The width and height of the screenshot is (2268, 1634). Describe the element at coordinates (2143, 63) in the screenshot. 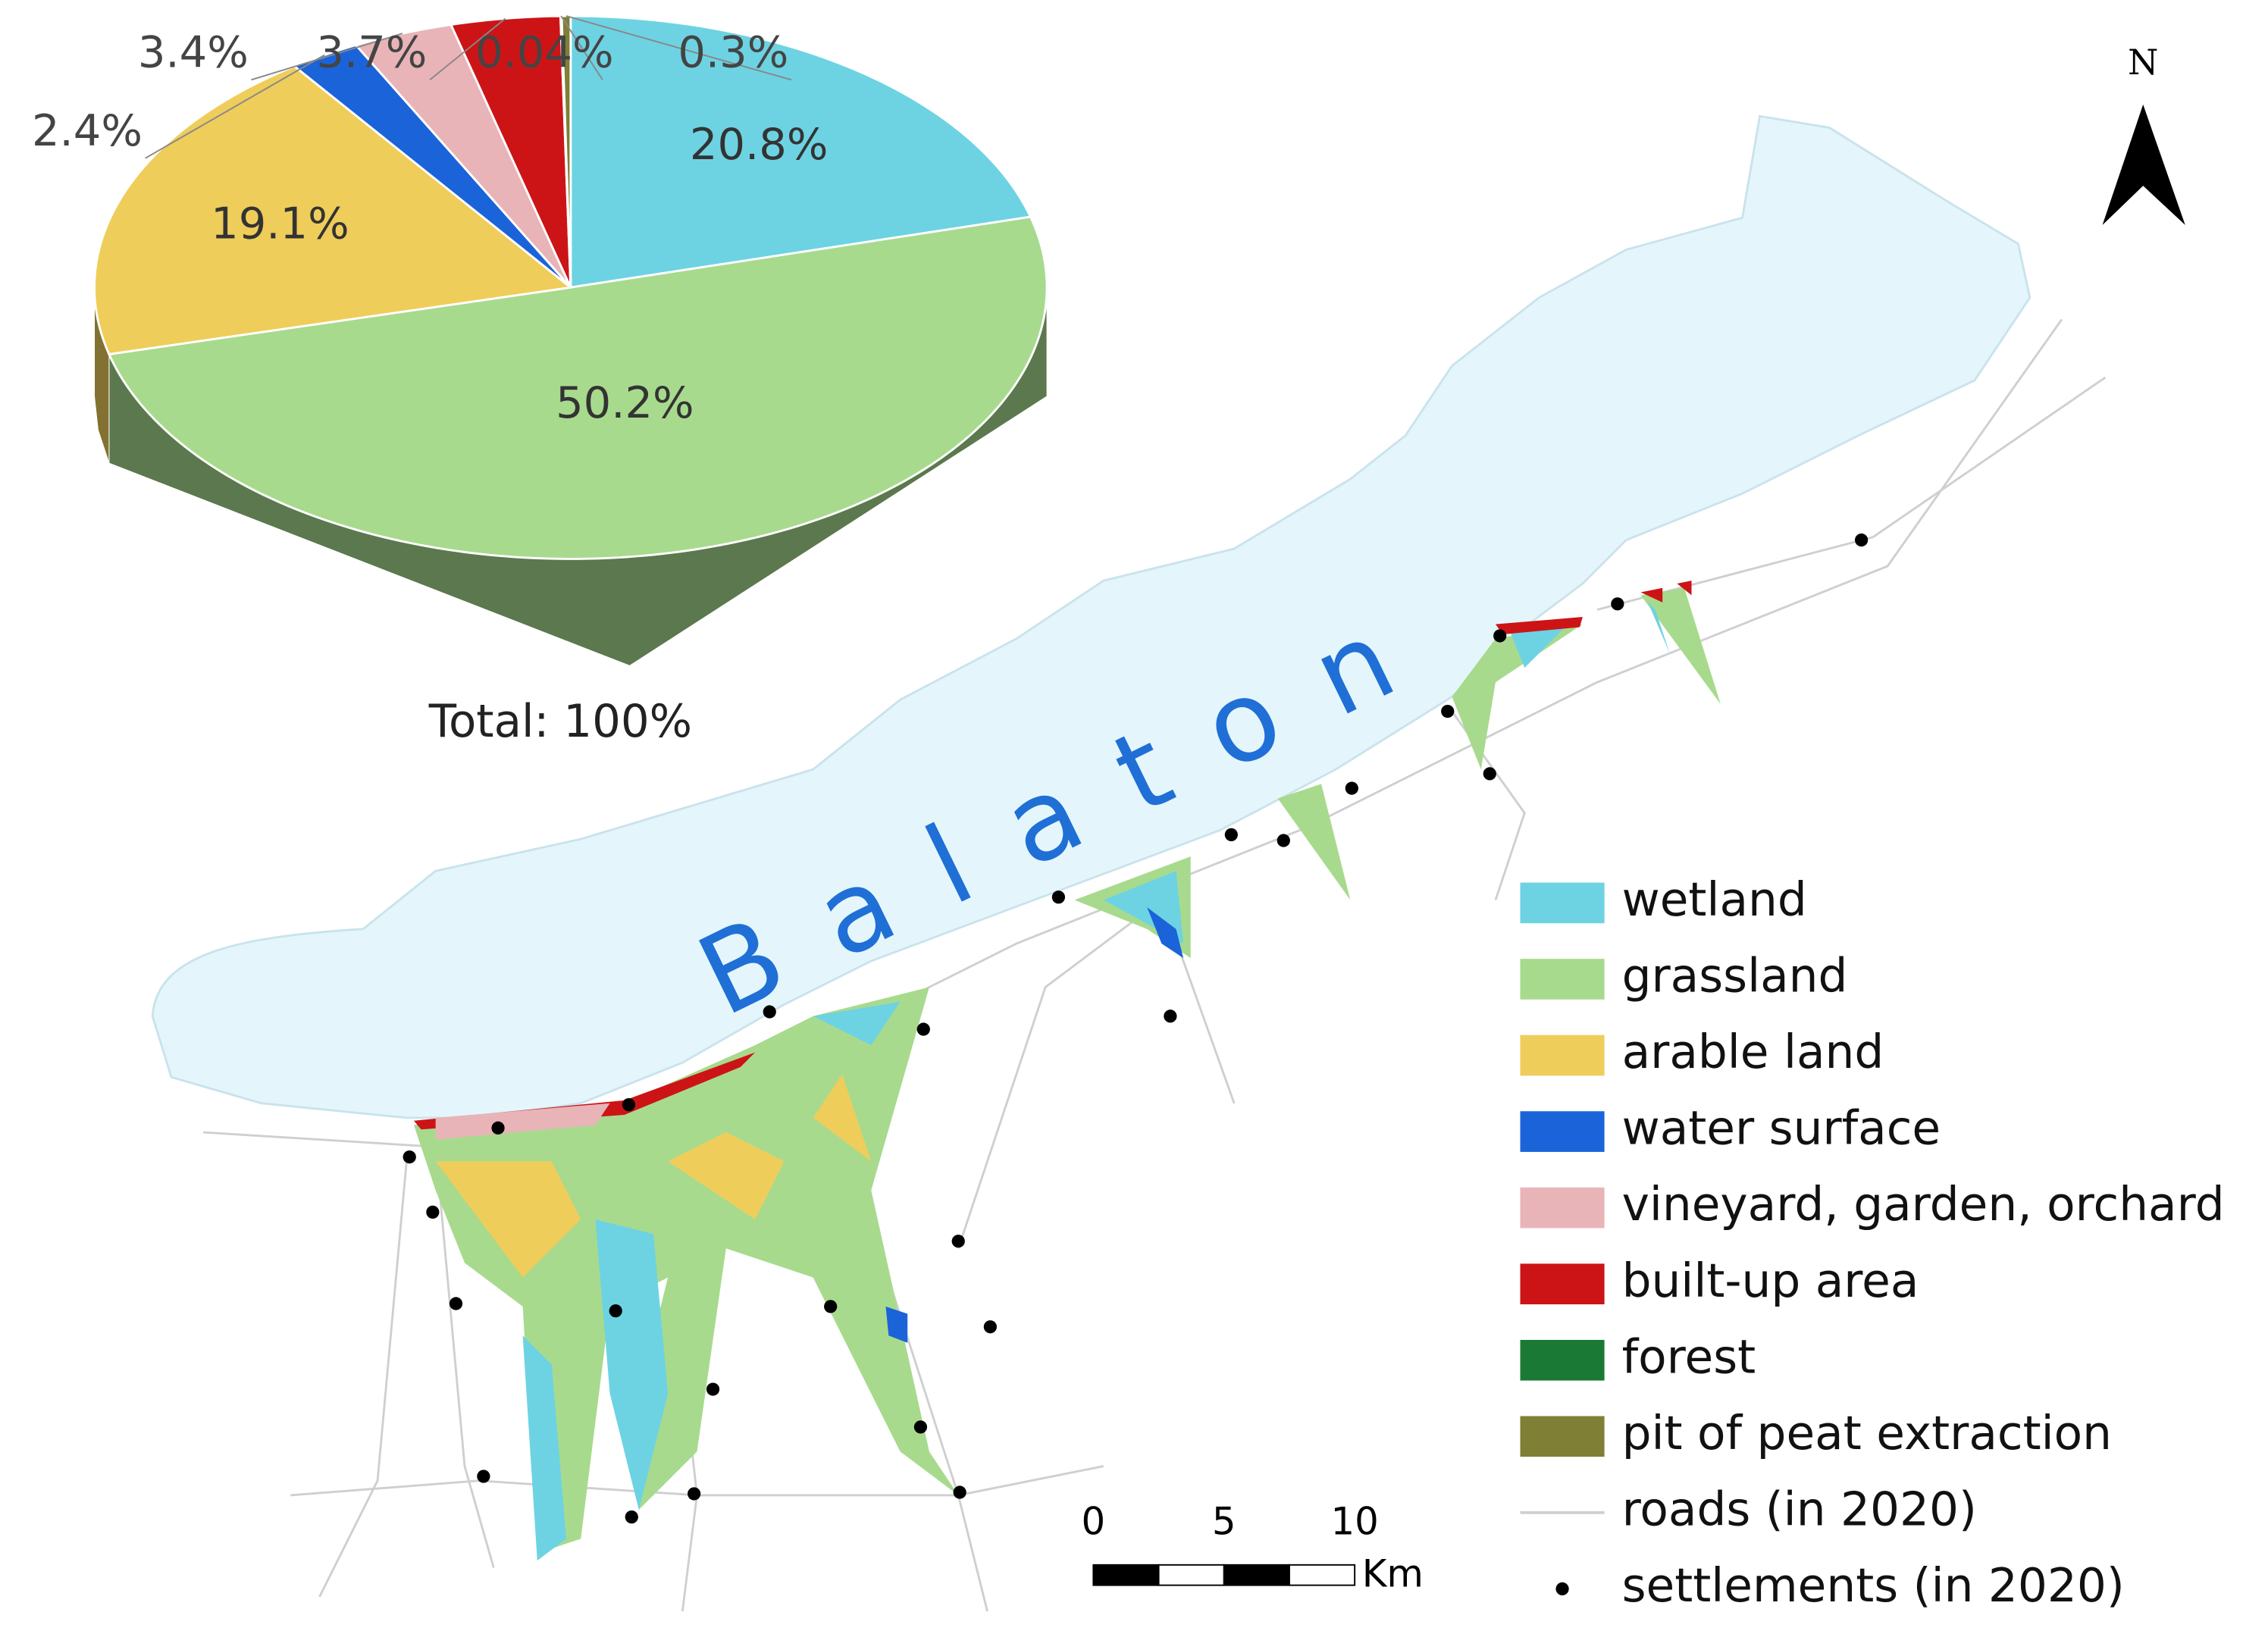

I see `north-label: N` at that location.